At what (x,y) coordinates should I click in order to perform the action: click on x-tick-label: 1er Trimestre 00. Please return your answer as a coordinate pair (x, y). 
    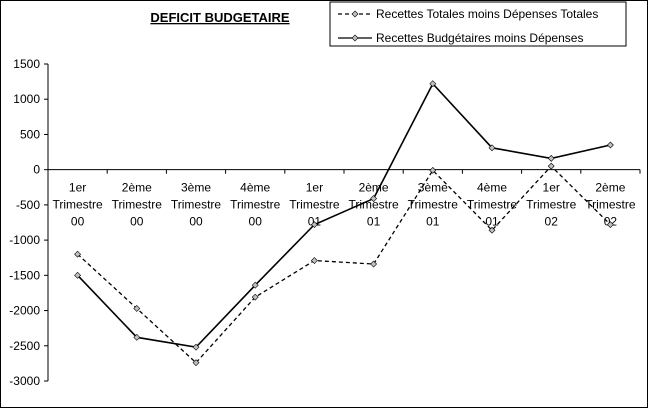
    Looking at the image, I should click on (77, 205).